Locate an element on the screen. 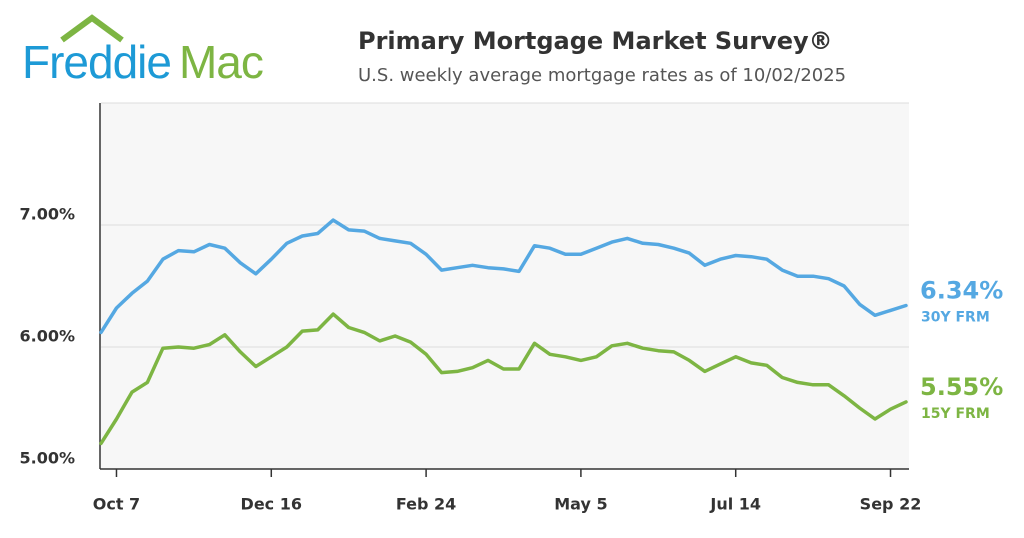 The width and height of the screenshot is (1024, 538). x-tick-label: Feb 24 is located at coordinates (426, 504).